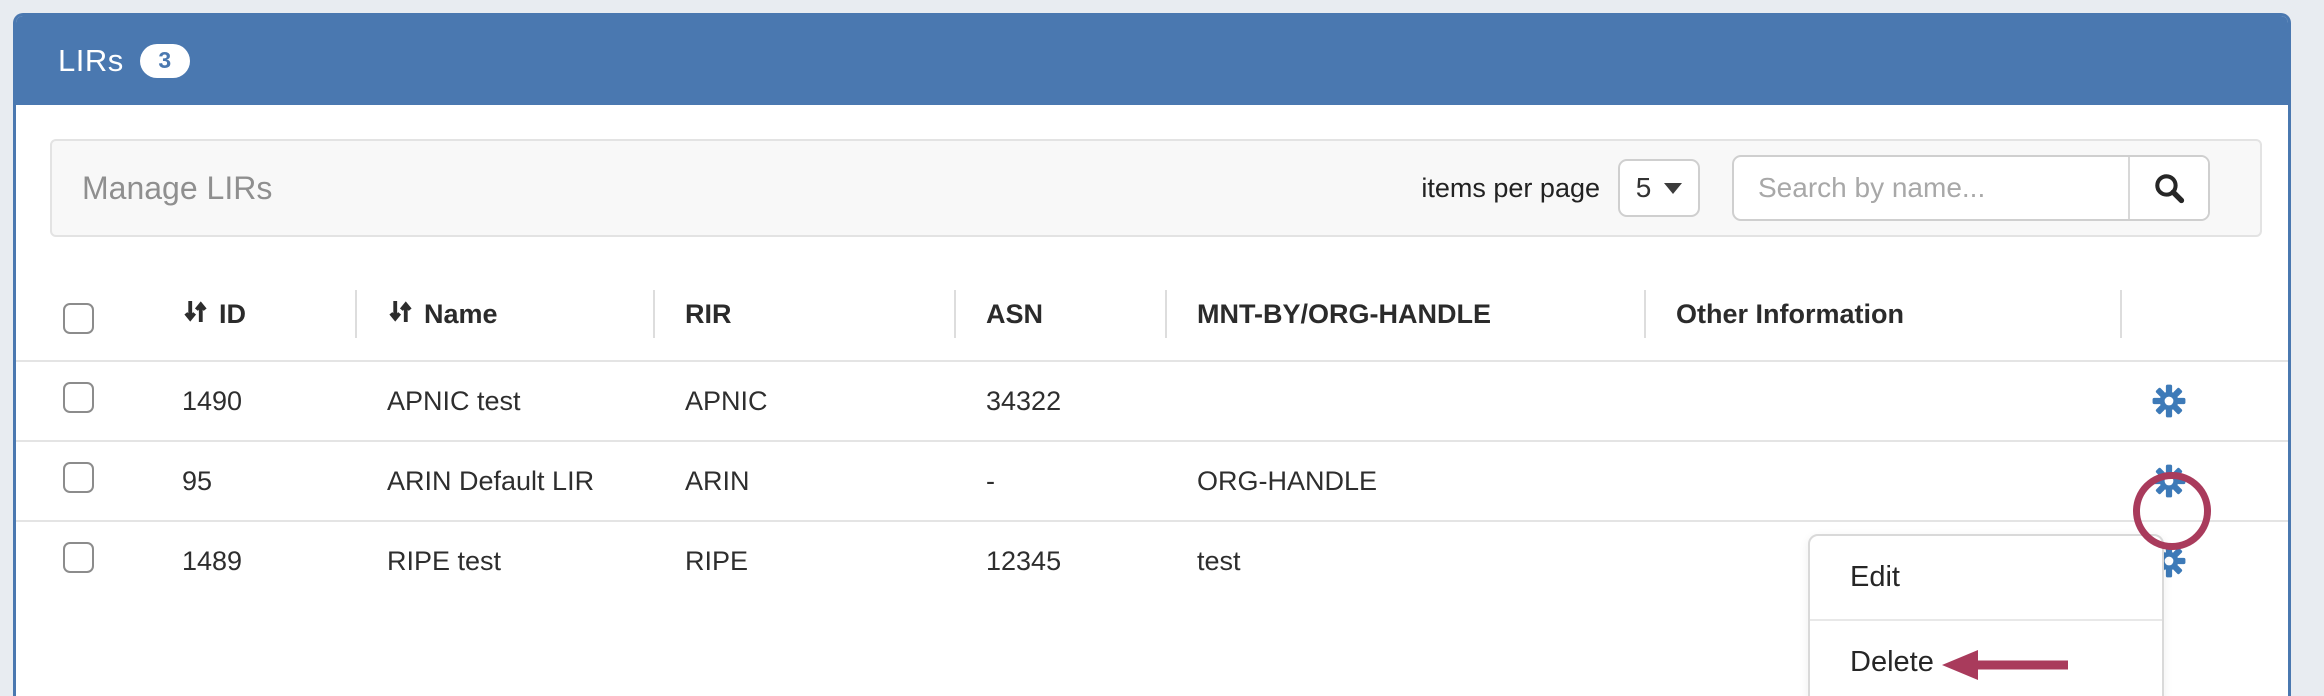 The image size is (2324, 696). I want to click on table-row: 1490 APNIC test APNIC 34322, so click(1152, 400).